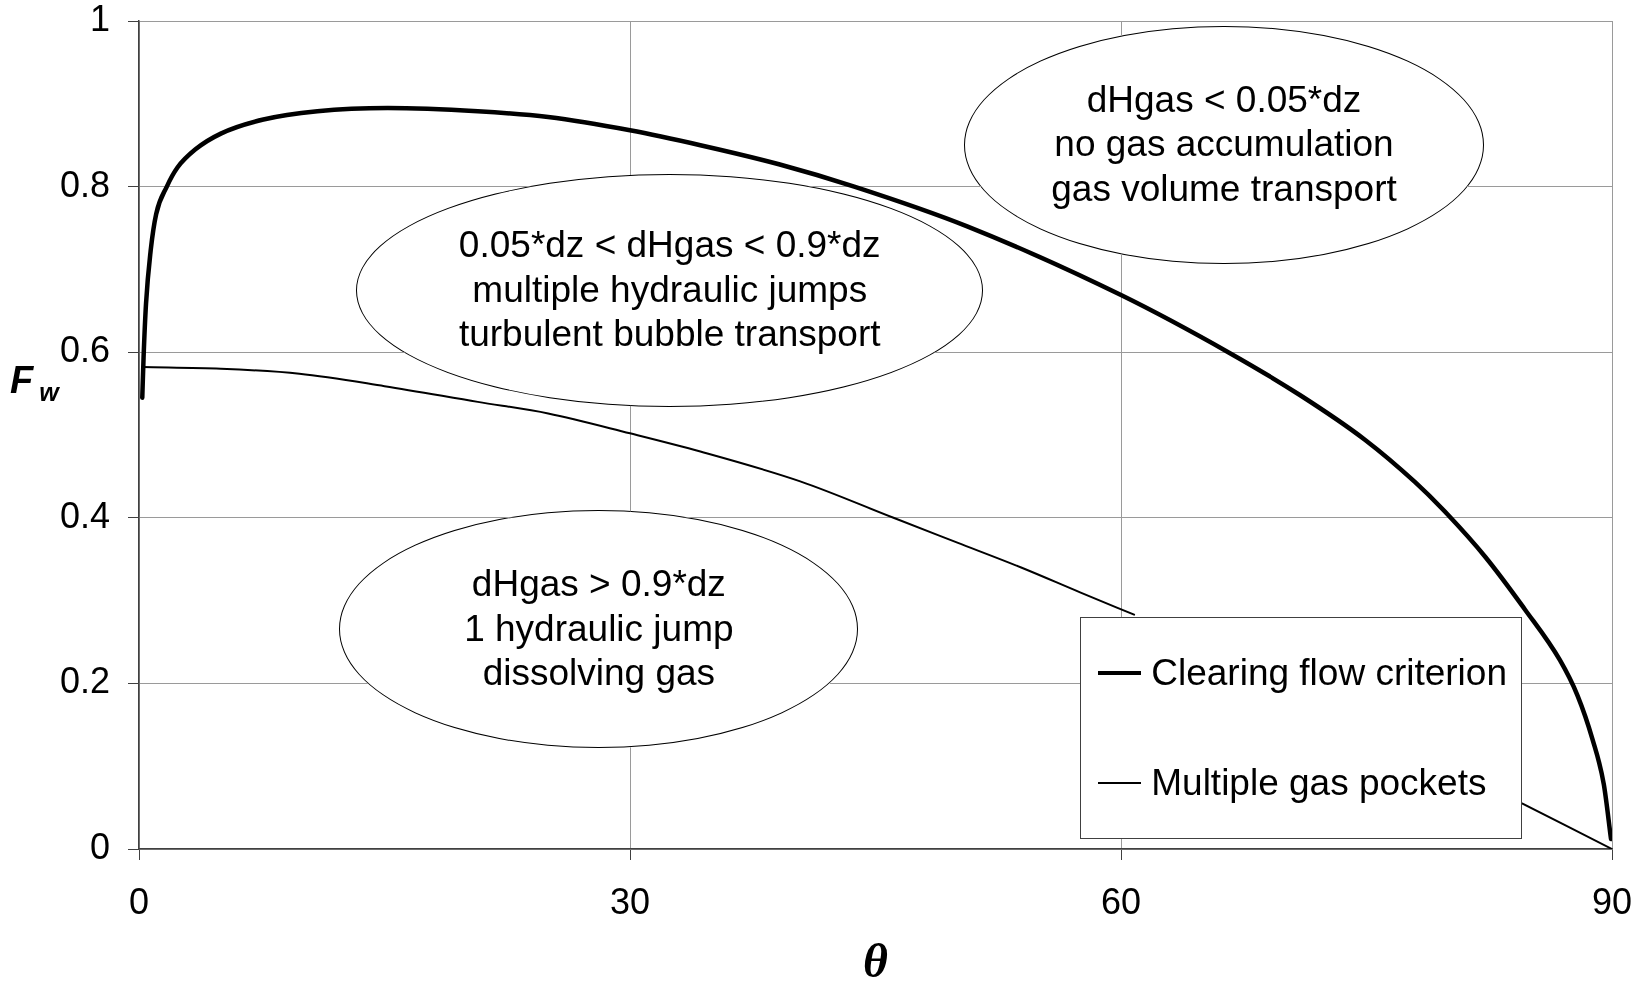  Describe the element at coordinates (84, 184) in the screenshot. I see `y-tick-label: 0.8` at that location.